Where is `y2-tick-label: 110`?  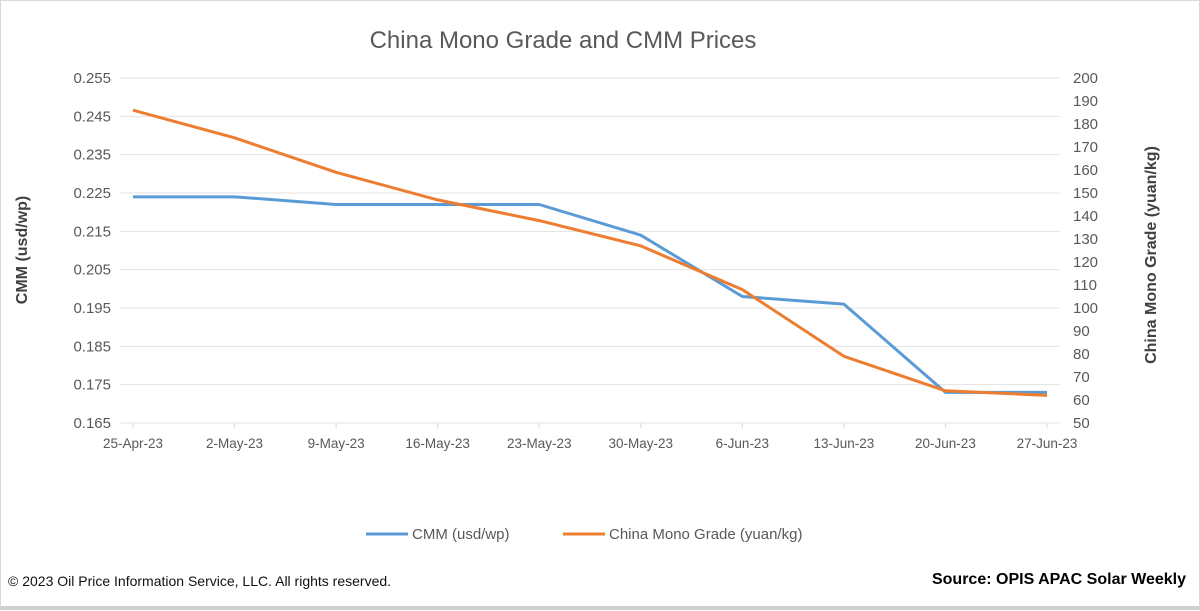
y2-tick-label: 110 is located at coordinates (1085, 285).